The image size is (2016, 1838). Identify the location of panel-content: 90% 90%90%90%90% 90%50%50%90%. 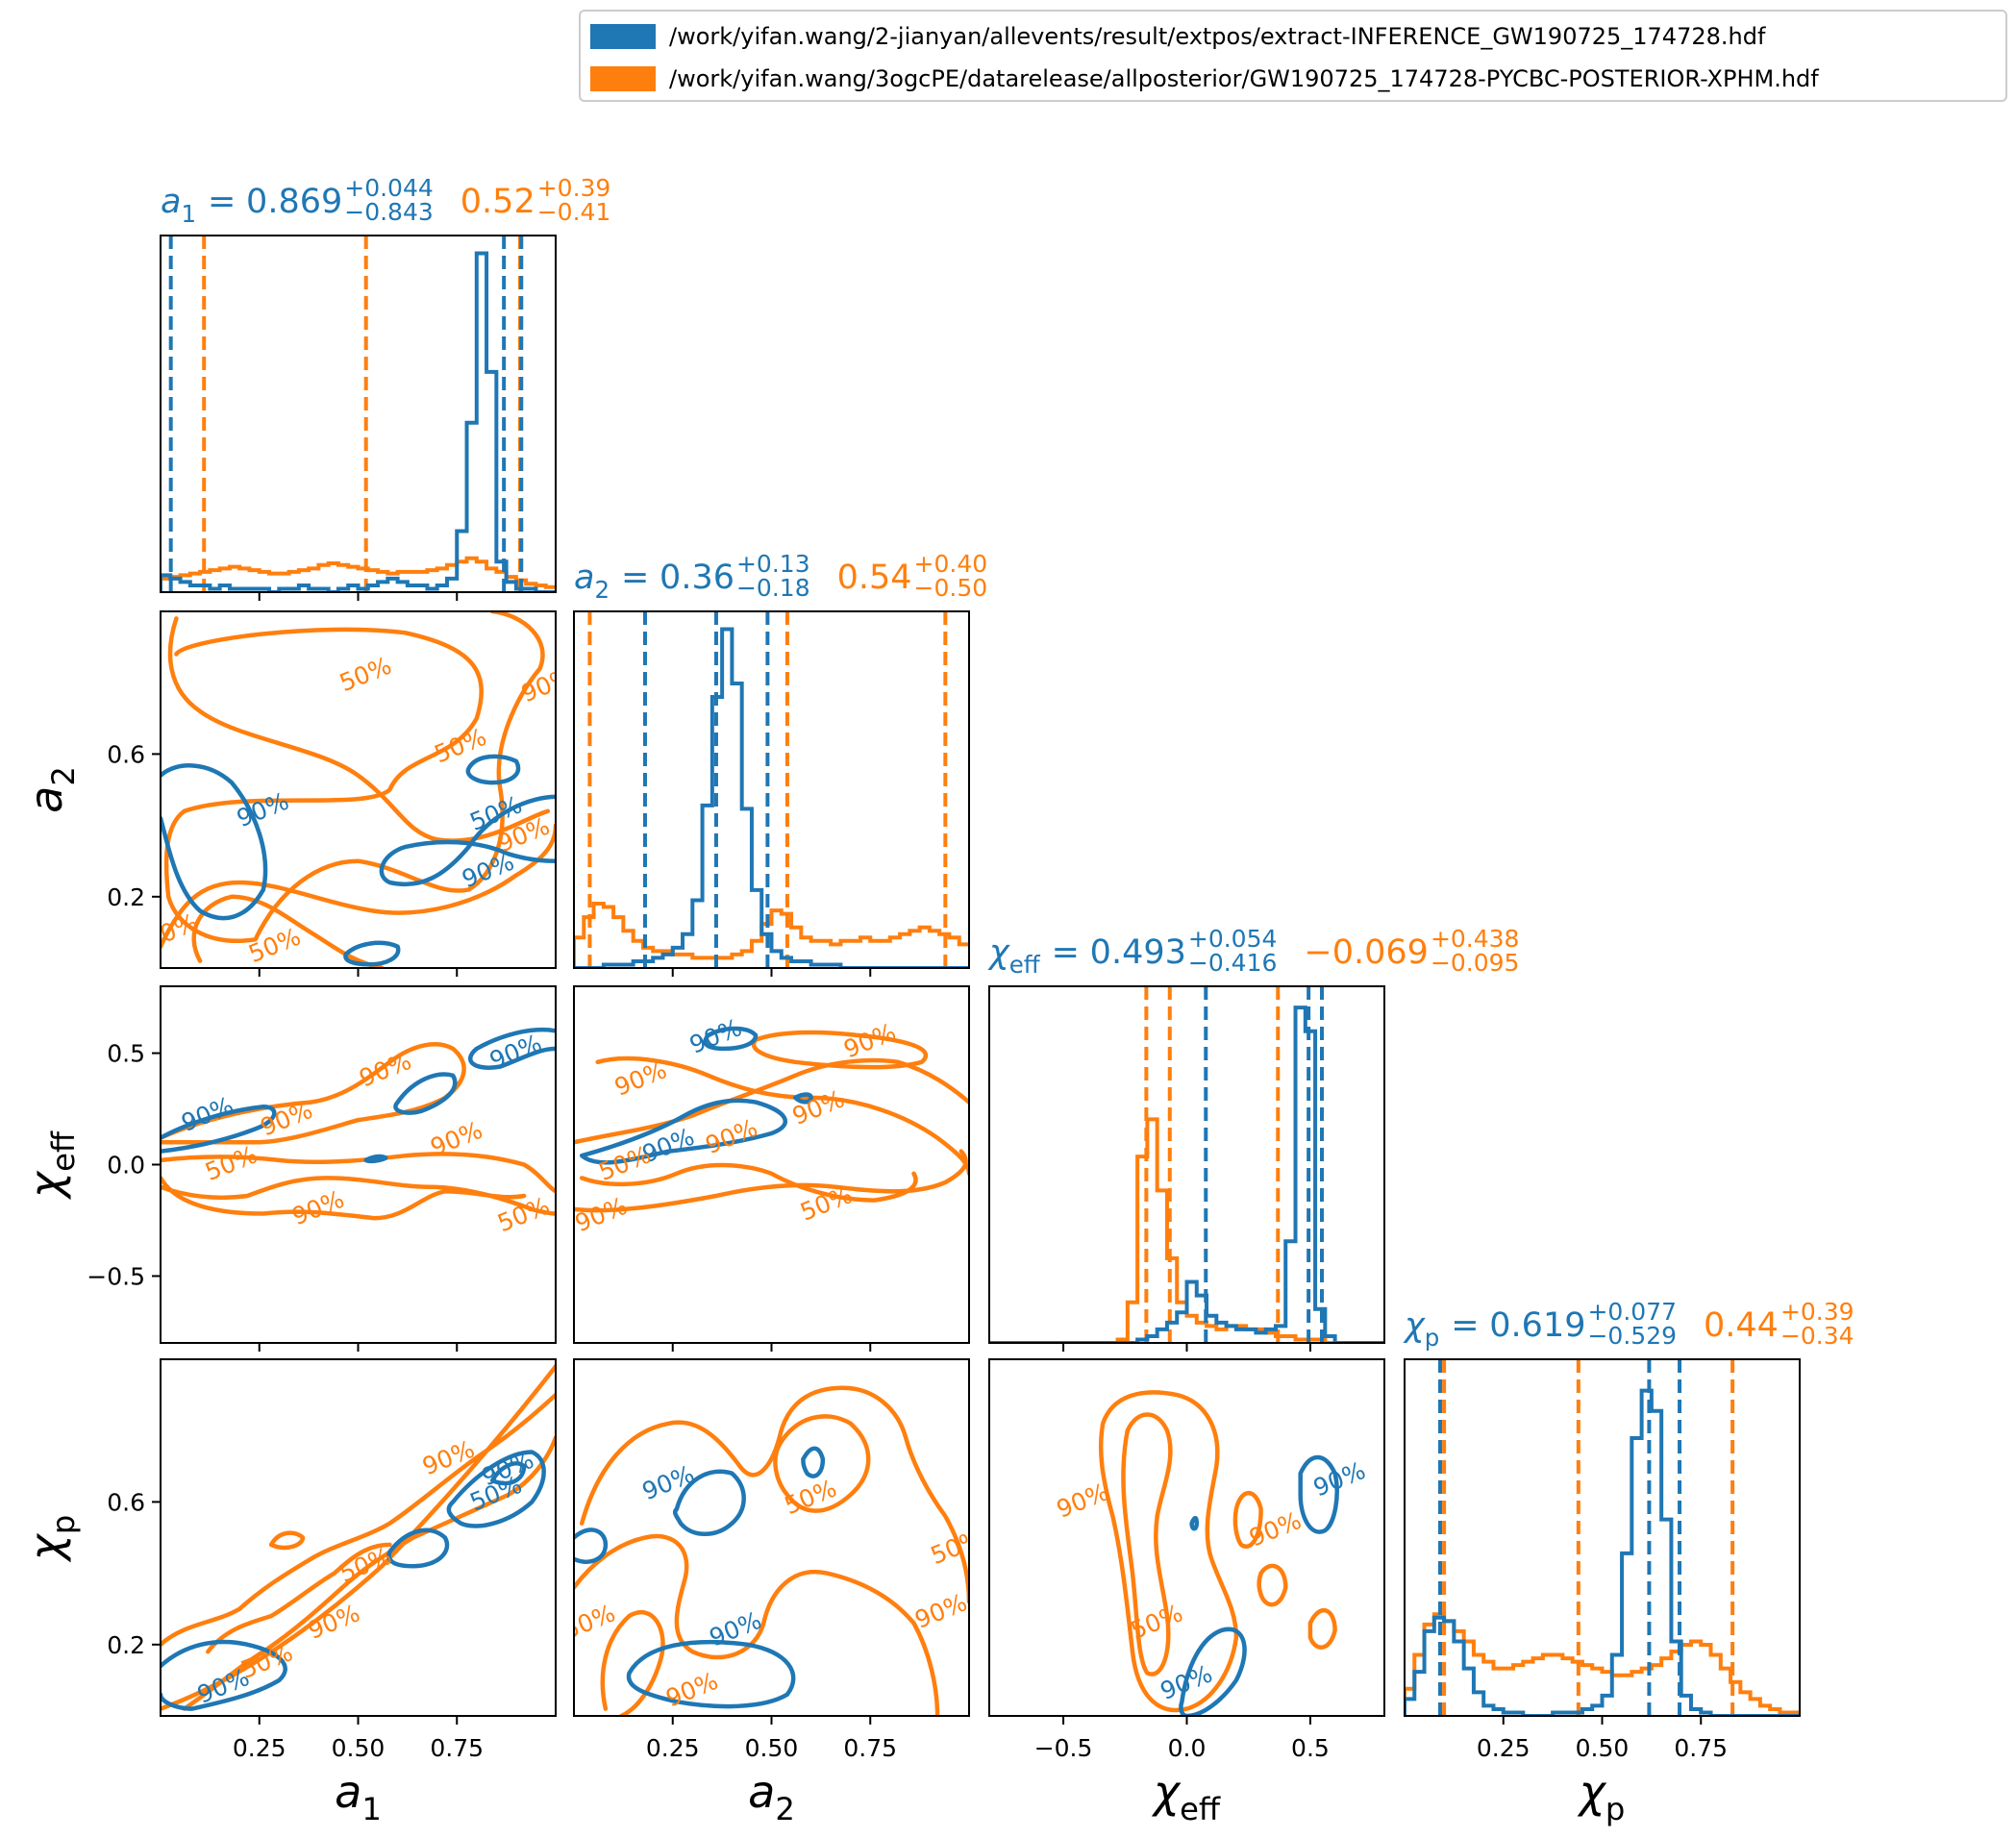
(770, 1125).